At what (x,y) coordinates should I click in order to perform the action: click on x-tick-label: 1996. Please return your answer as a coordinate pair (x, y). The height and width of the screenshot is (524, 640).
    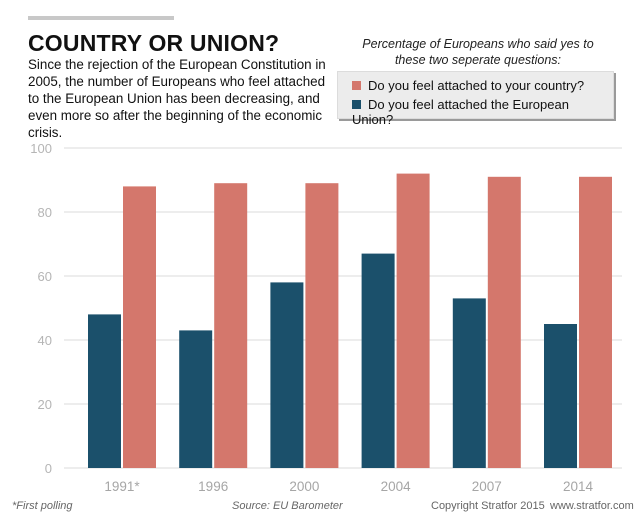
    Looking at the image, I should click on (213, 486).